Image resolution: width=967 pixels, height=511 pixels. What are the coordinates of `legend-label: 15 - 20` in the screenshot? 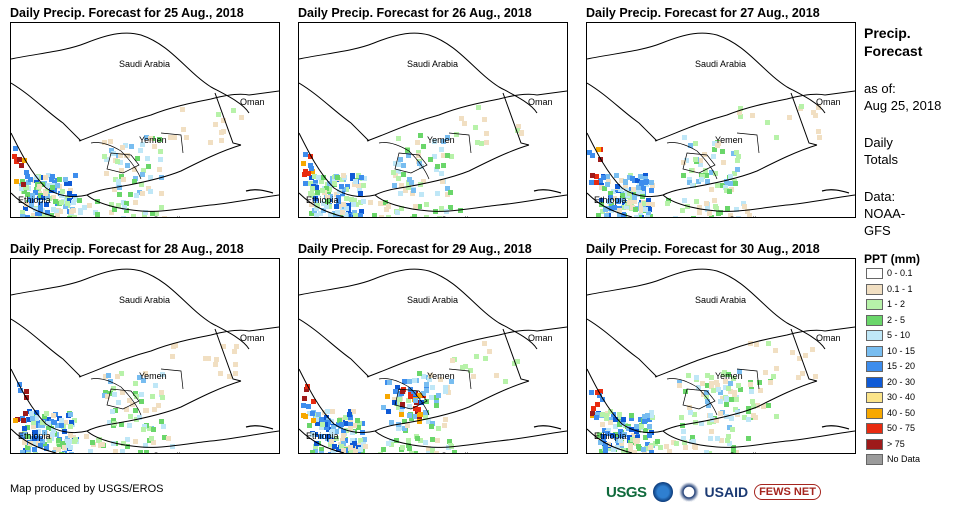 It's located at (901, 366).